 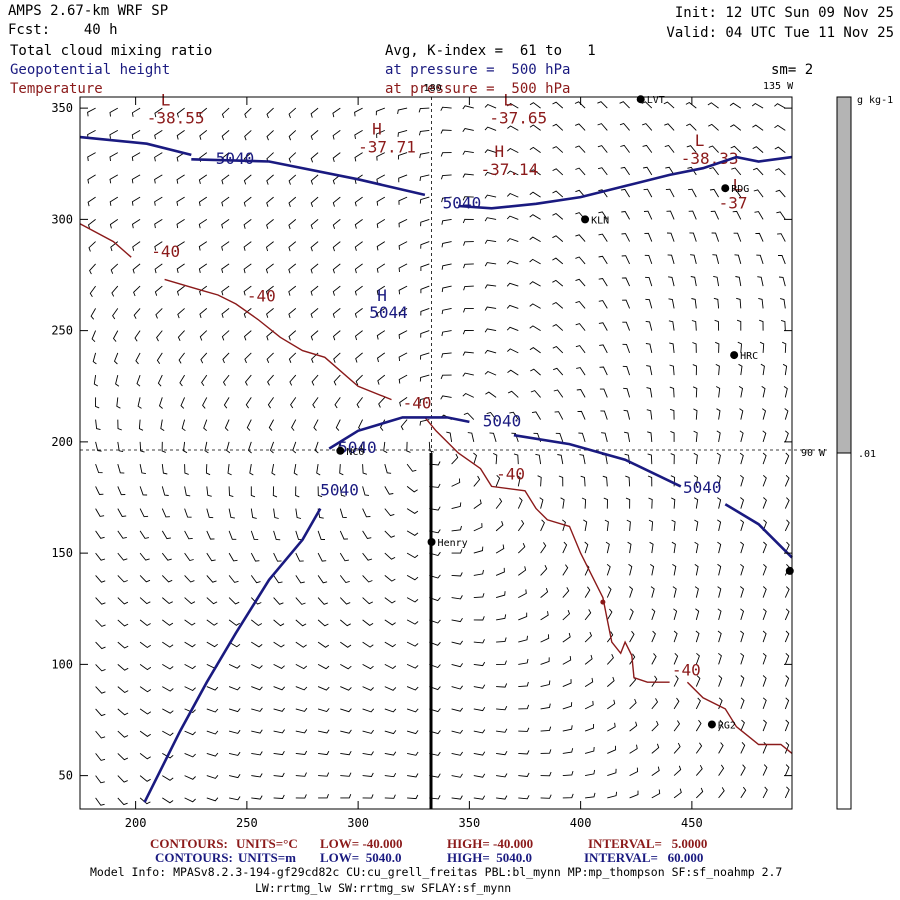 I want to click on y-tick-label: 350, so click(x=62, y=108).